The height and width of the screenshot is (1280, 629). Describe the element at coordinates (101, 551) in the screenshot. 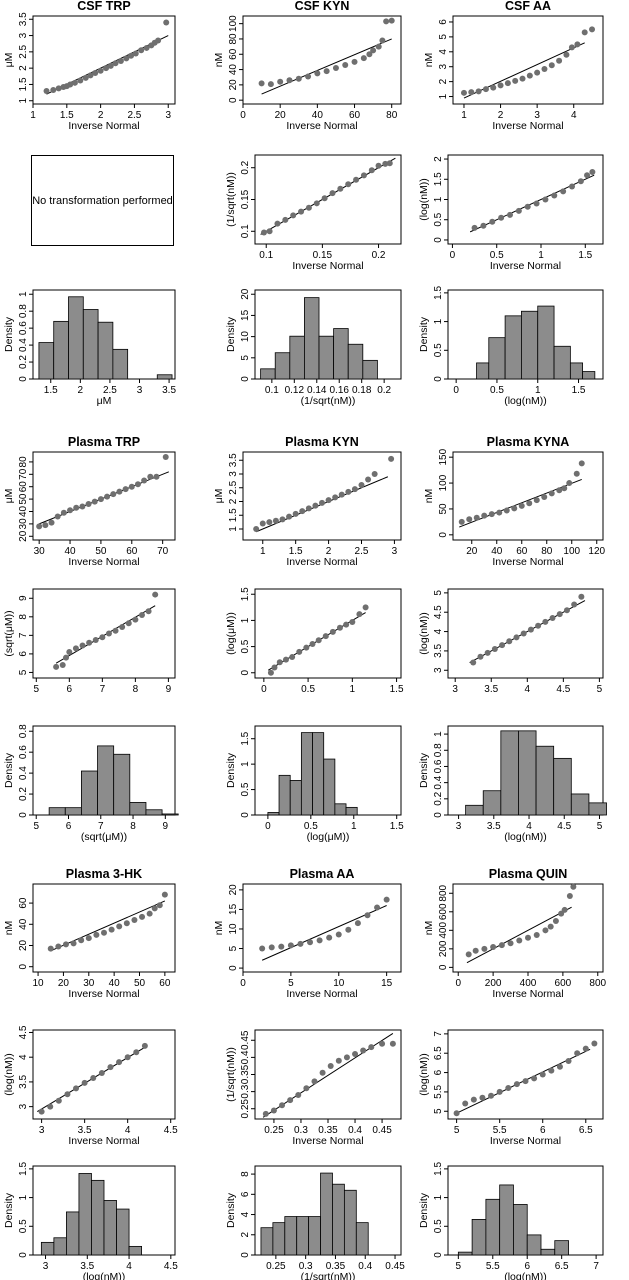

I see `x-tick-label: 50` at that location.